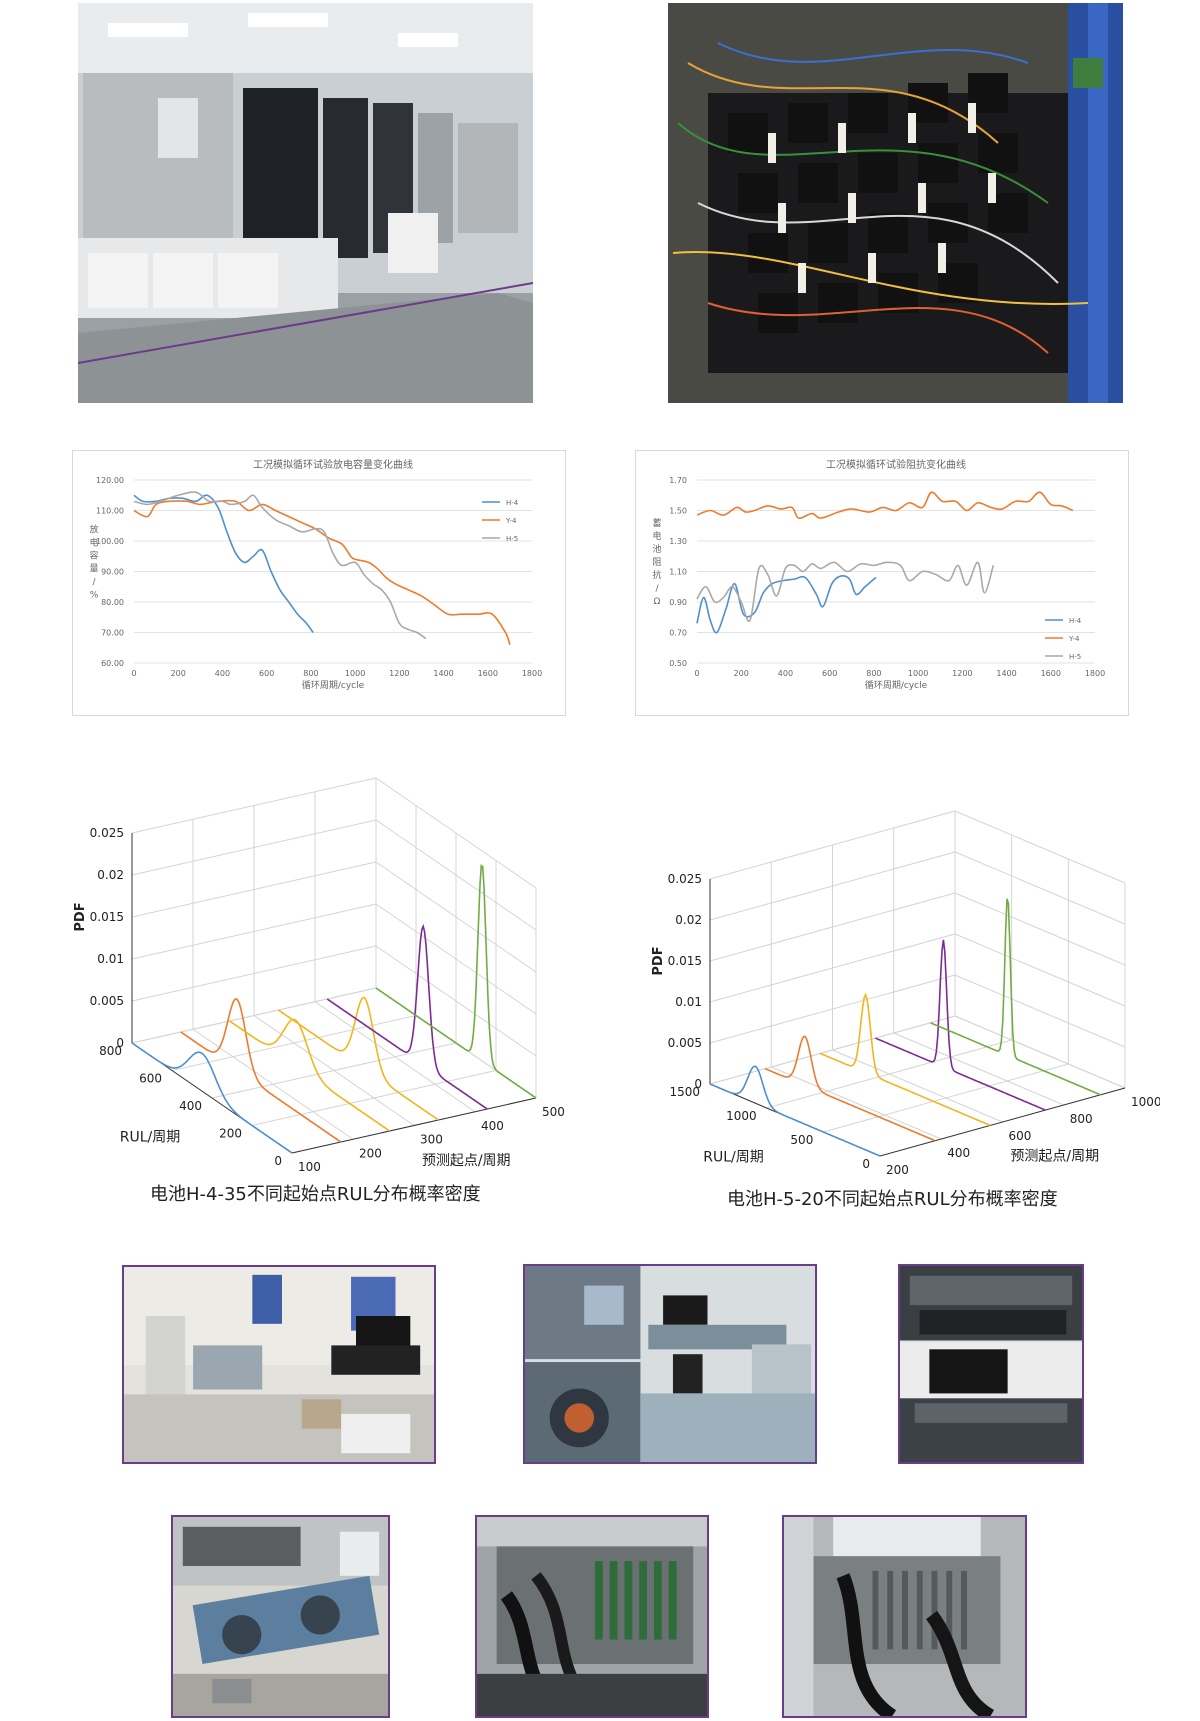  What do you see at coordinates (190, 1106) in the screenshot?
I see `y-tick-label: 400` at bounding box center [190, 1106].